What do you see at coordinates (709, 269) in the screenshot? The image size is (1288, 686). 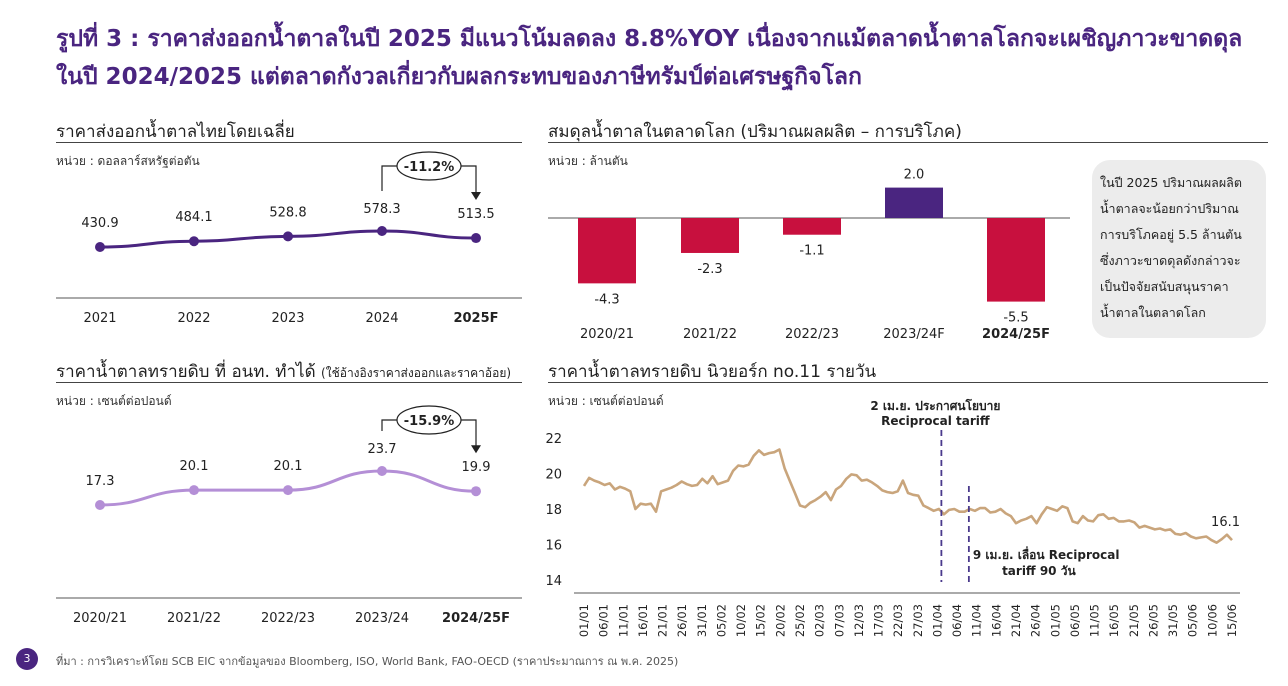 I see `balance-data-label: -2.3` at bounding box center [709, 269].